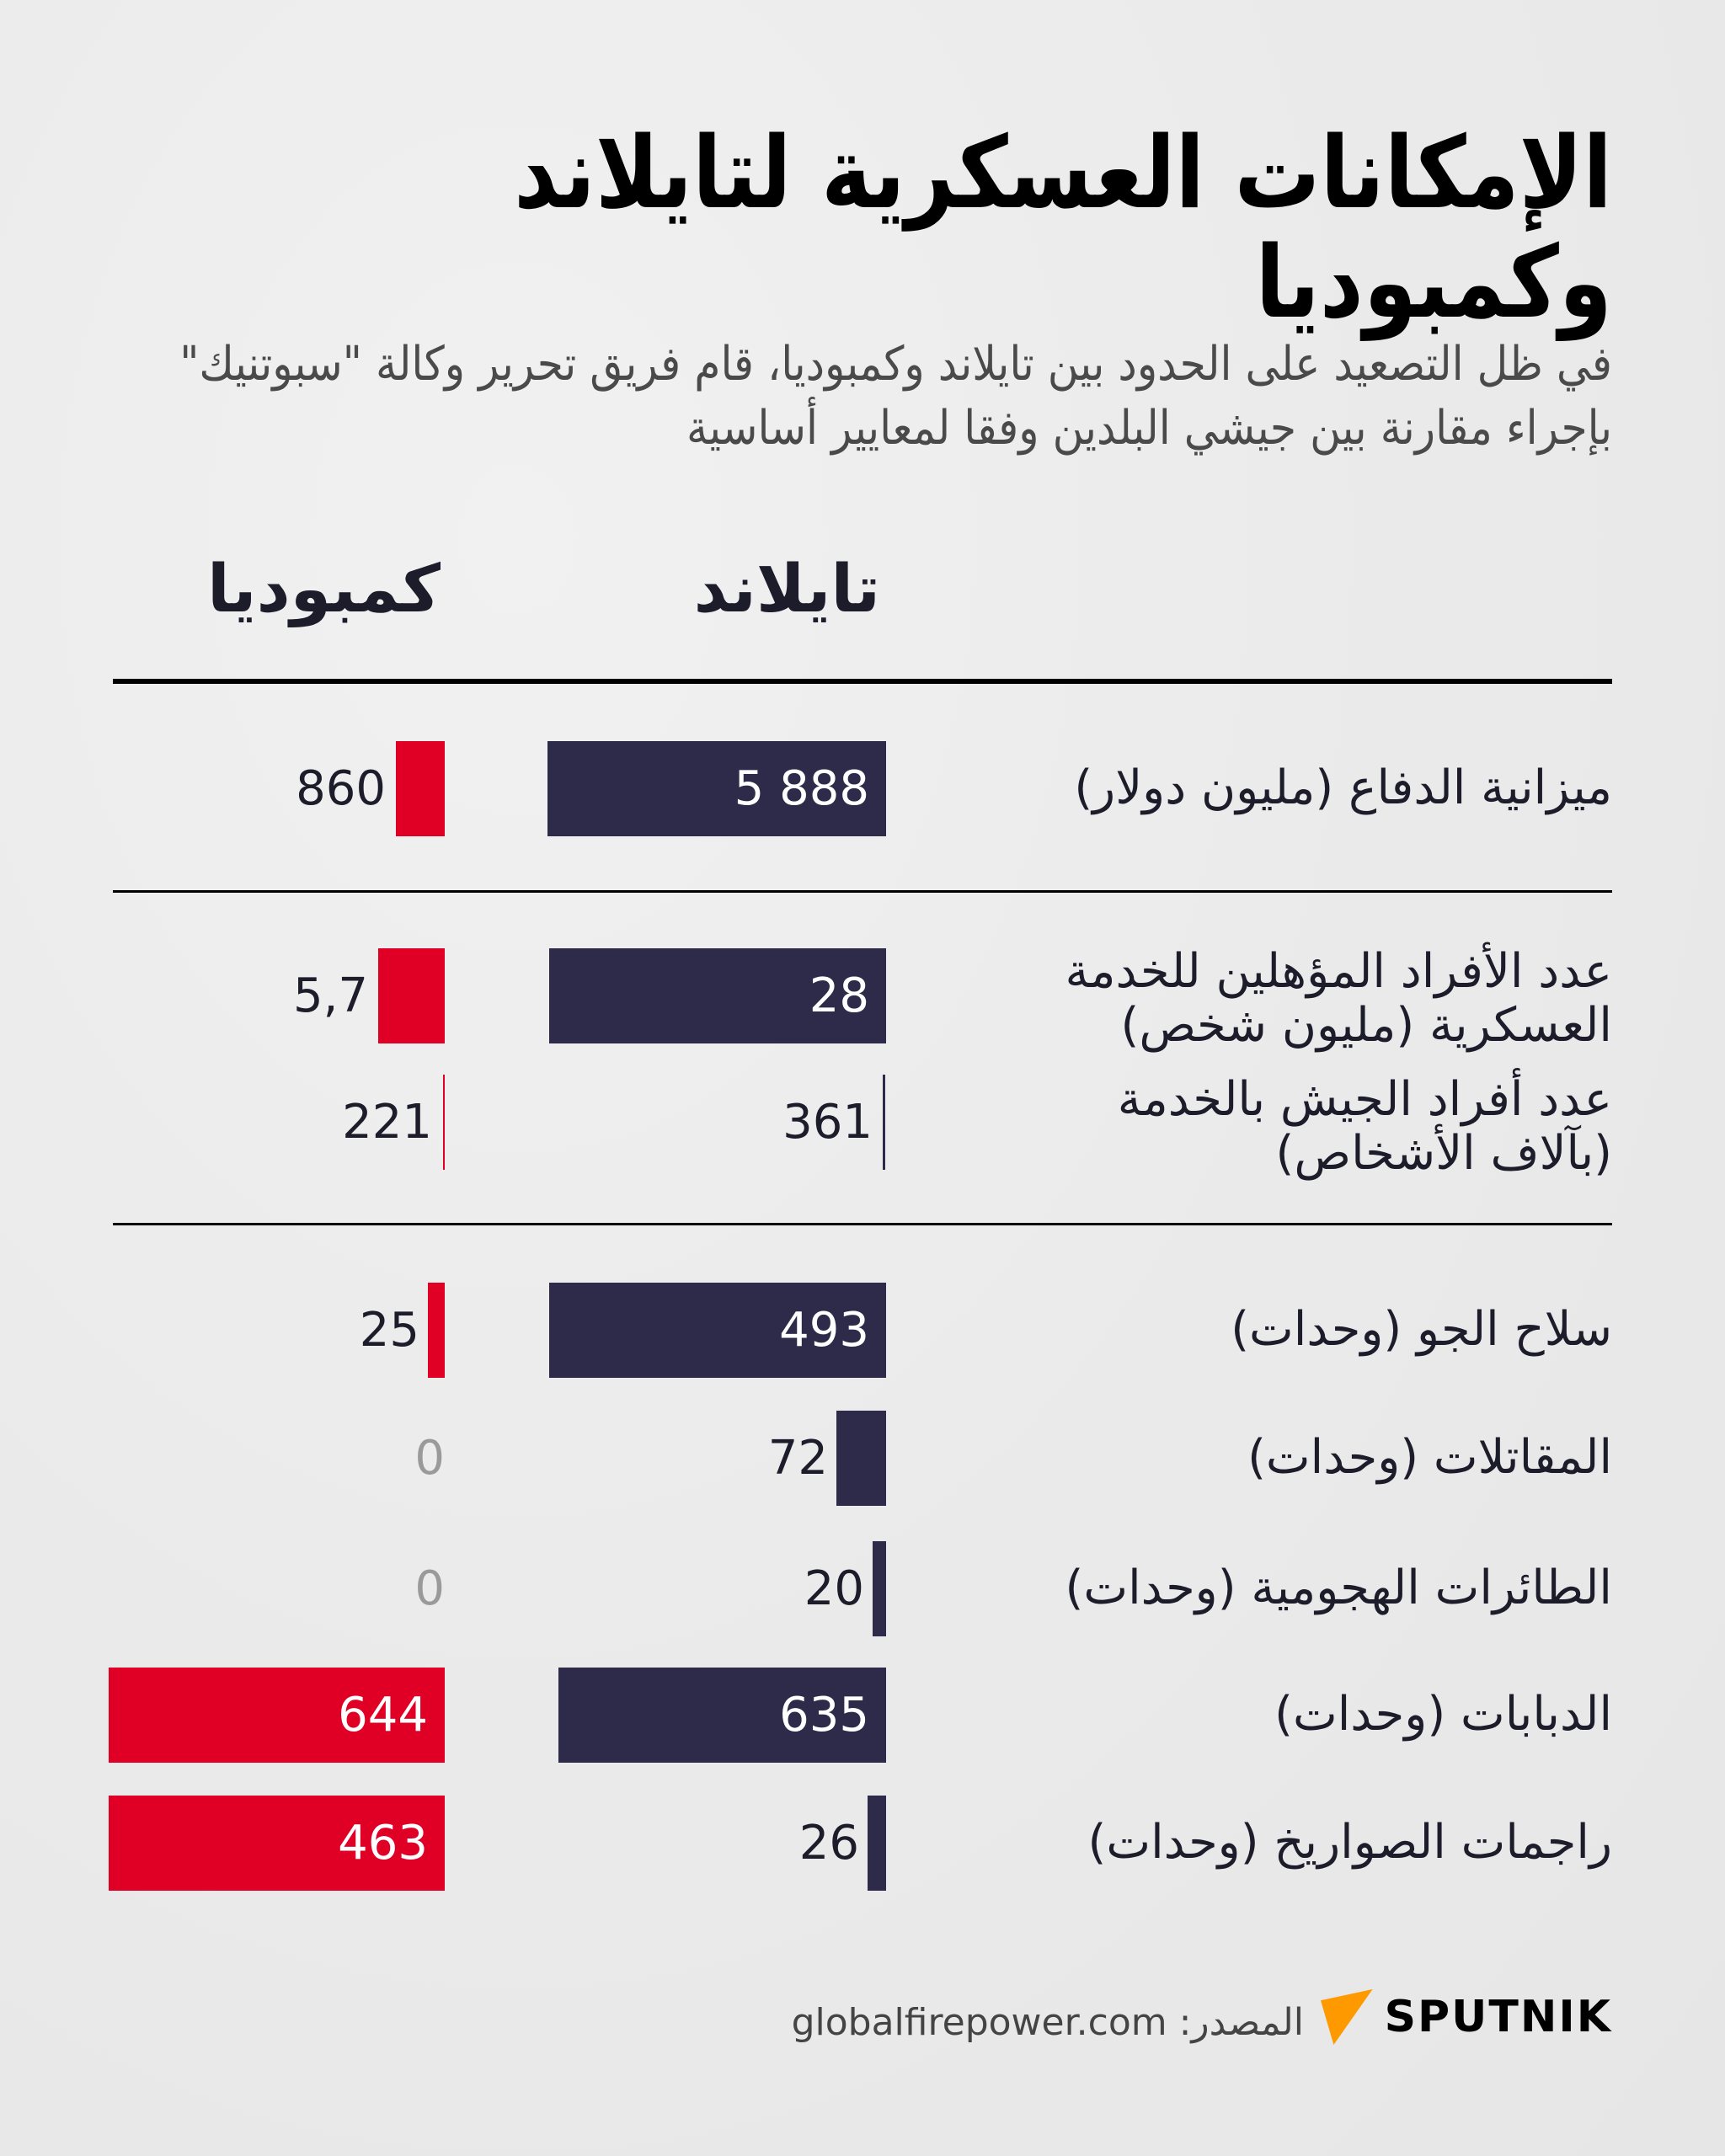  I want to click on sputnik-logo: SPUTNIK, so click(1466, 2017).